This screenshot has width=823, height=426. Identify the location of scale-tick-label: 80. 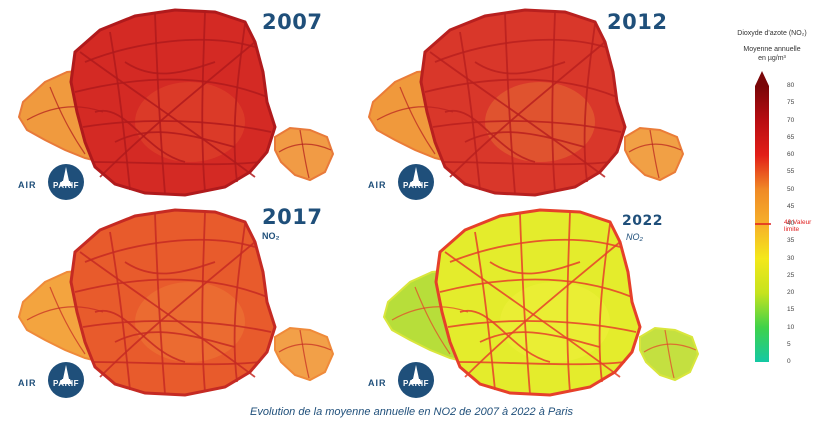
(791, 85).